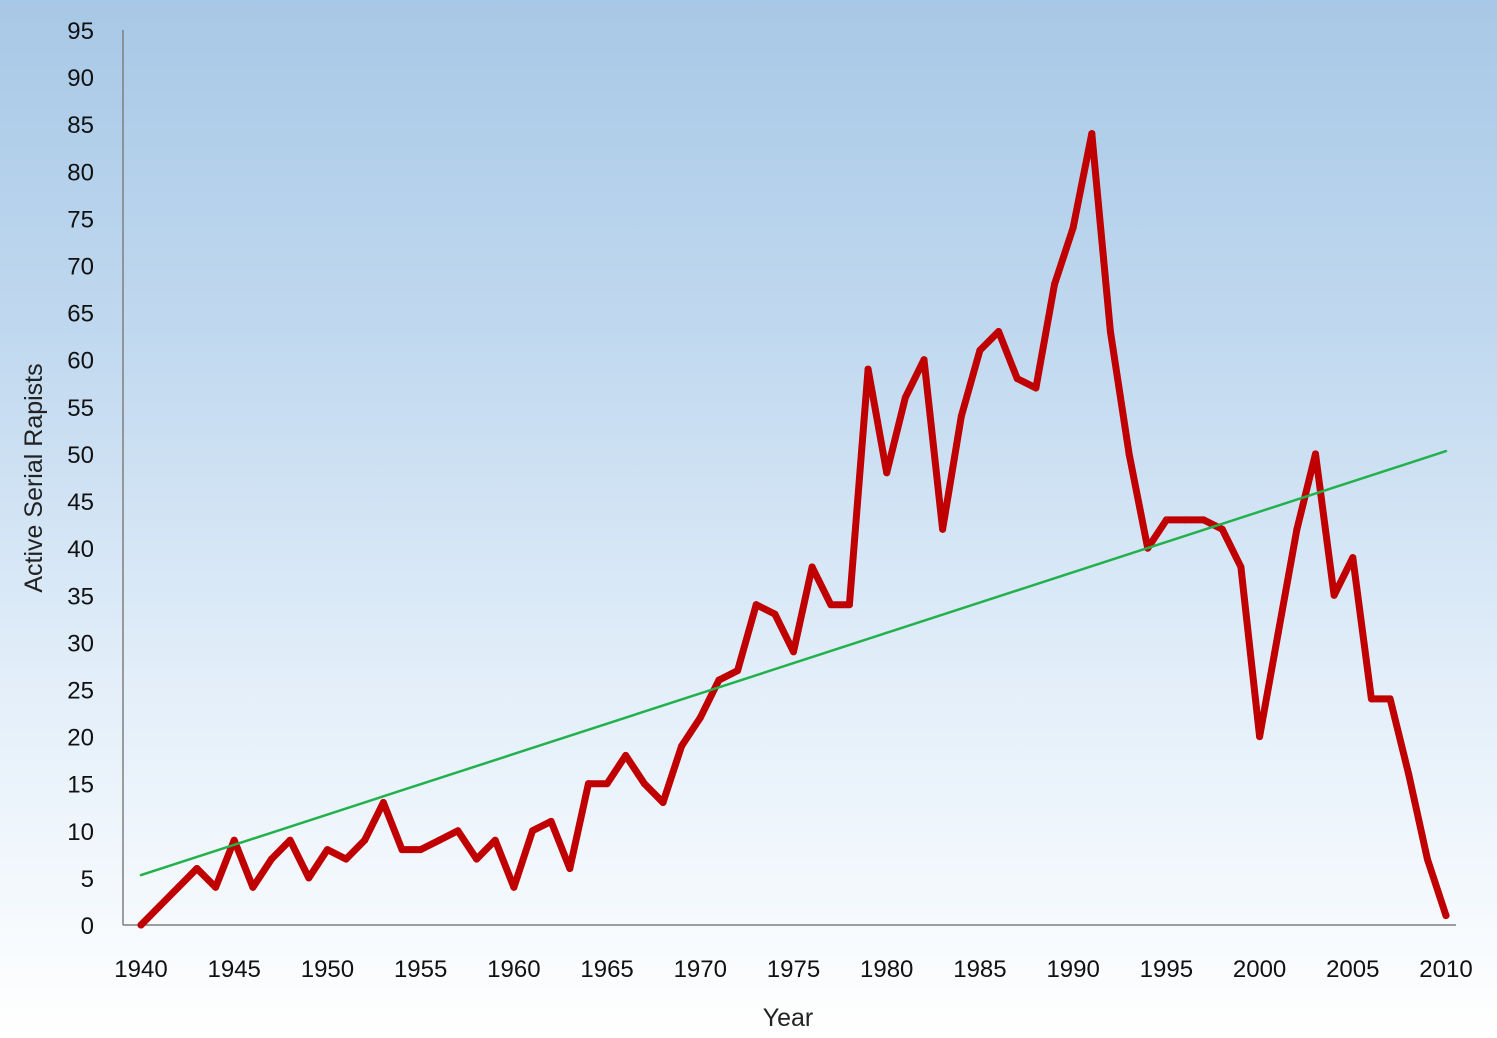 The image size is (1497, 1038). What do you see at coordinates (886, 969) in the screenshot?
I see `x-tick-label: 1980` at bounding box center [886, 969].